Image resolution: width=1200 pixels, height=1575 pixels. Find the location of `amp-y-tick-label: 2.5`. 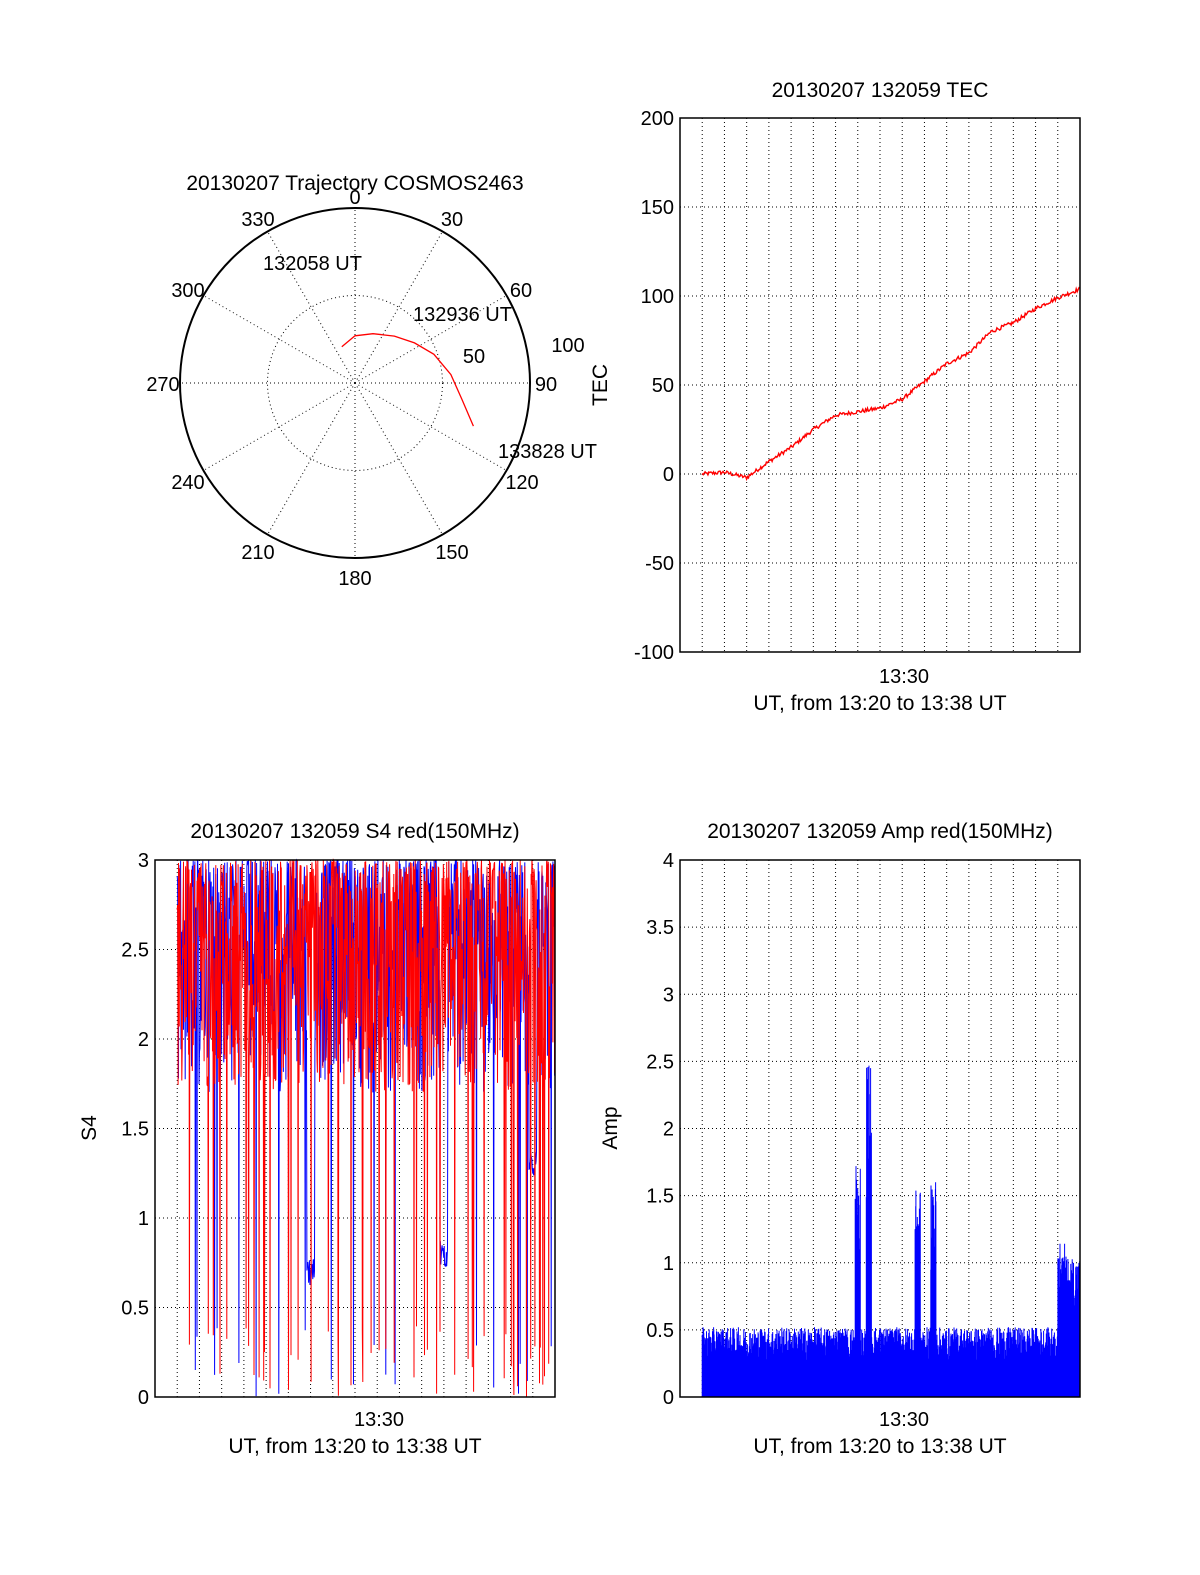

amp-y-tick-label: 2.5 is located at coordinates (660, 1062).